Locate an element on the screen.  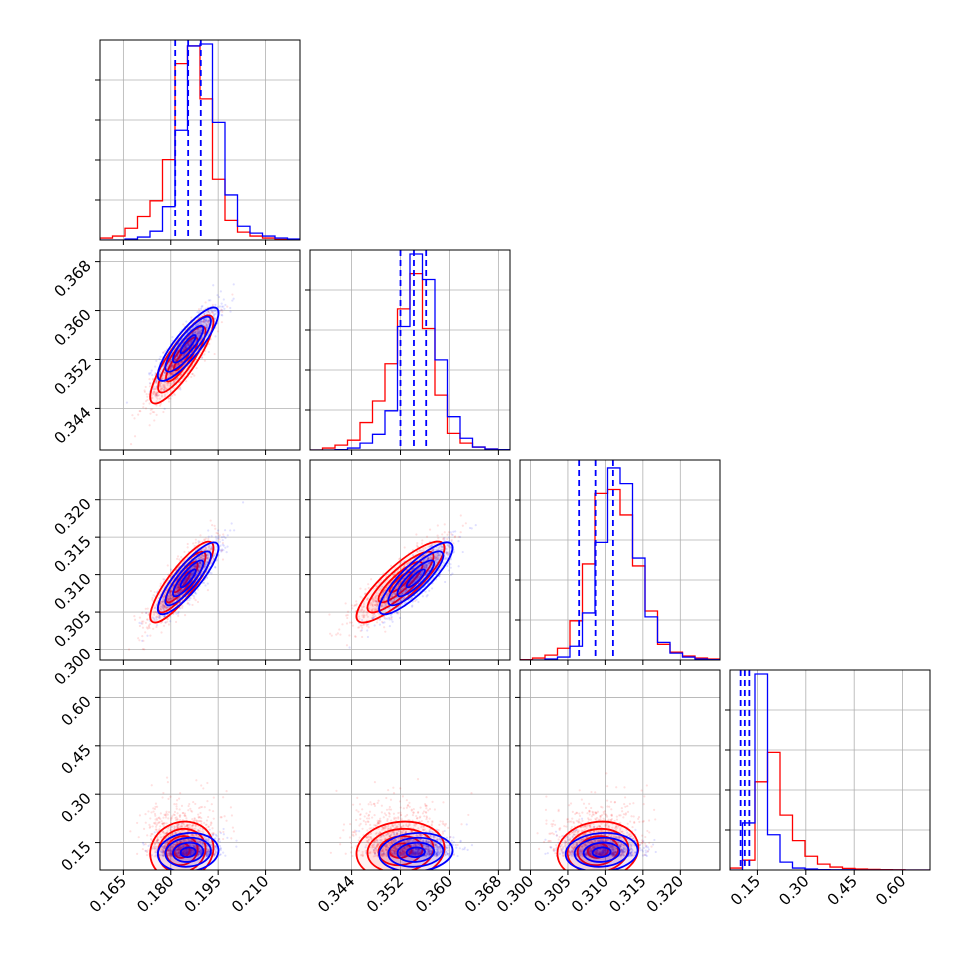
y-tick-label: 0.344 is located at coordinates (73, 426).